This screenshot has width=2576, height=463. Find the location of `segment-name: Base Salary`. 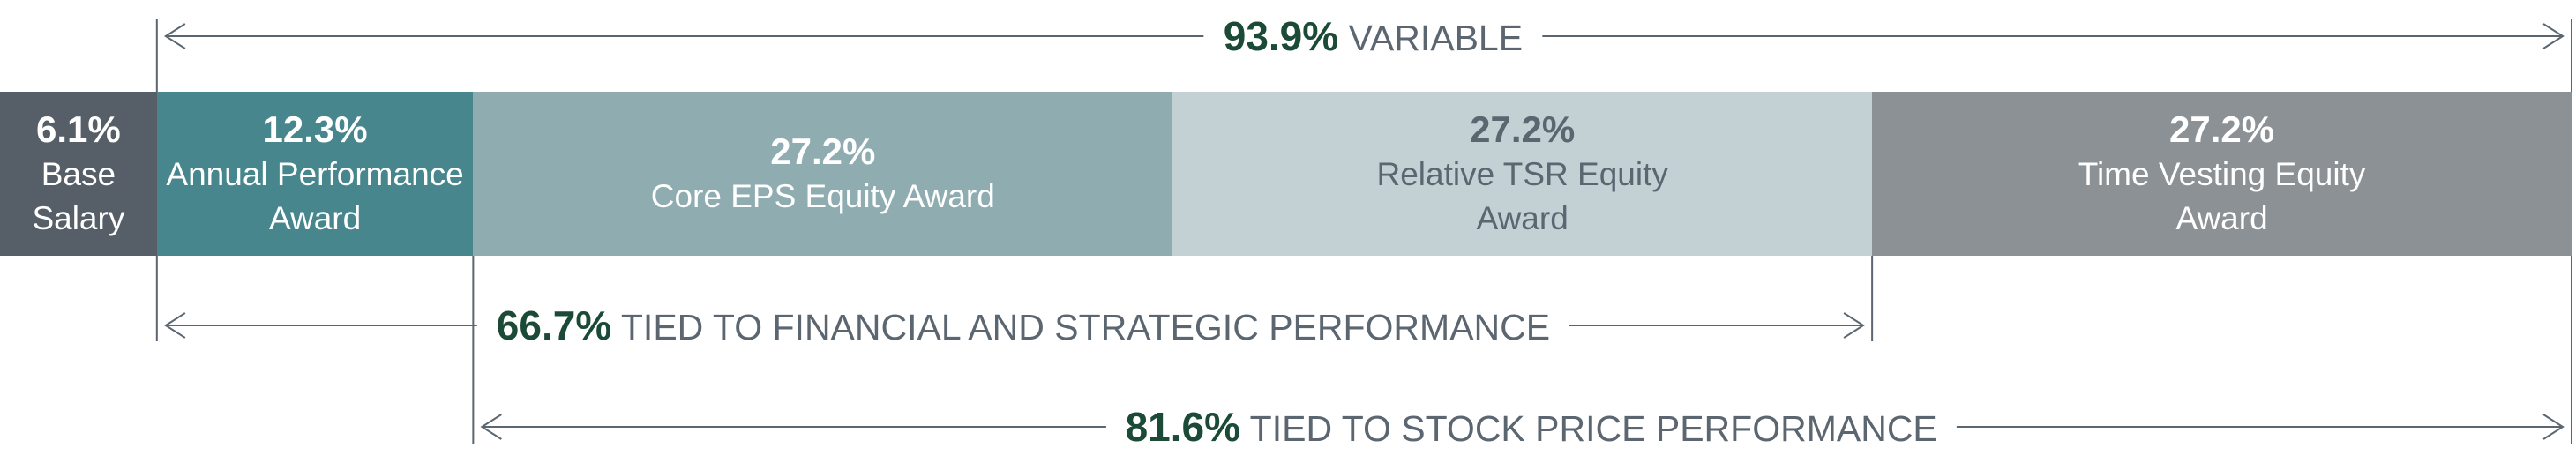

segment-name: Base Salary is located at coordinates (79, 196).